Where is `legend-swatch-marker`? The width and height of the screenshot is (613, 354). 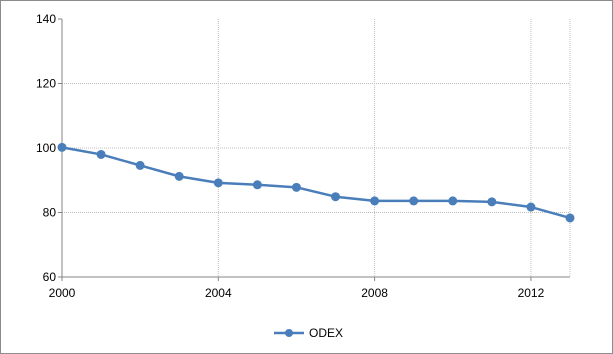 legend-swatch-marker is located at coordinates (289, 333).